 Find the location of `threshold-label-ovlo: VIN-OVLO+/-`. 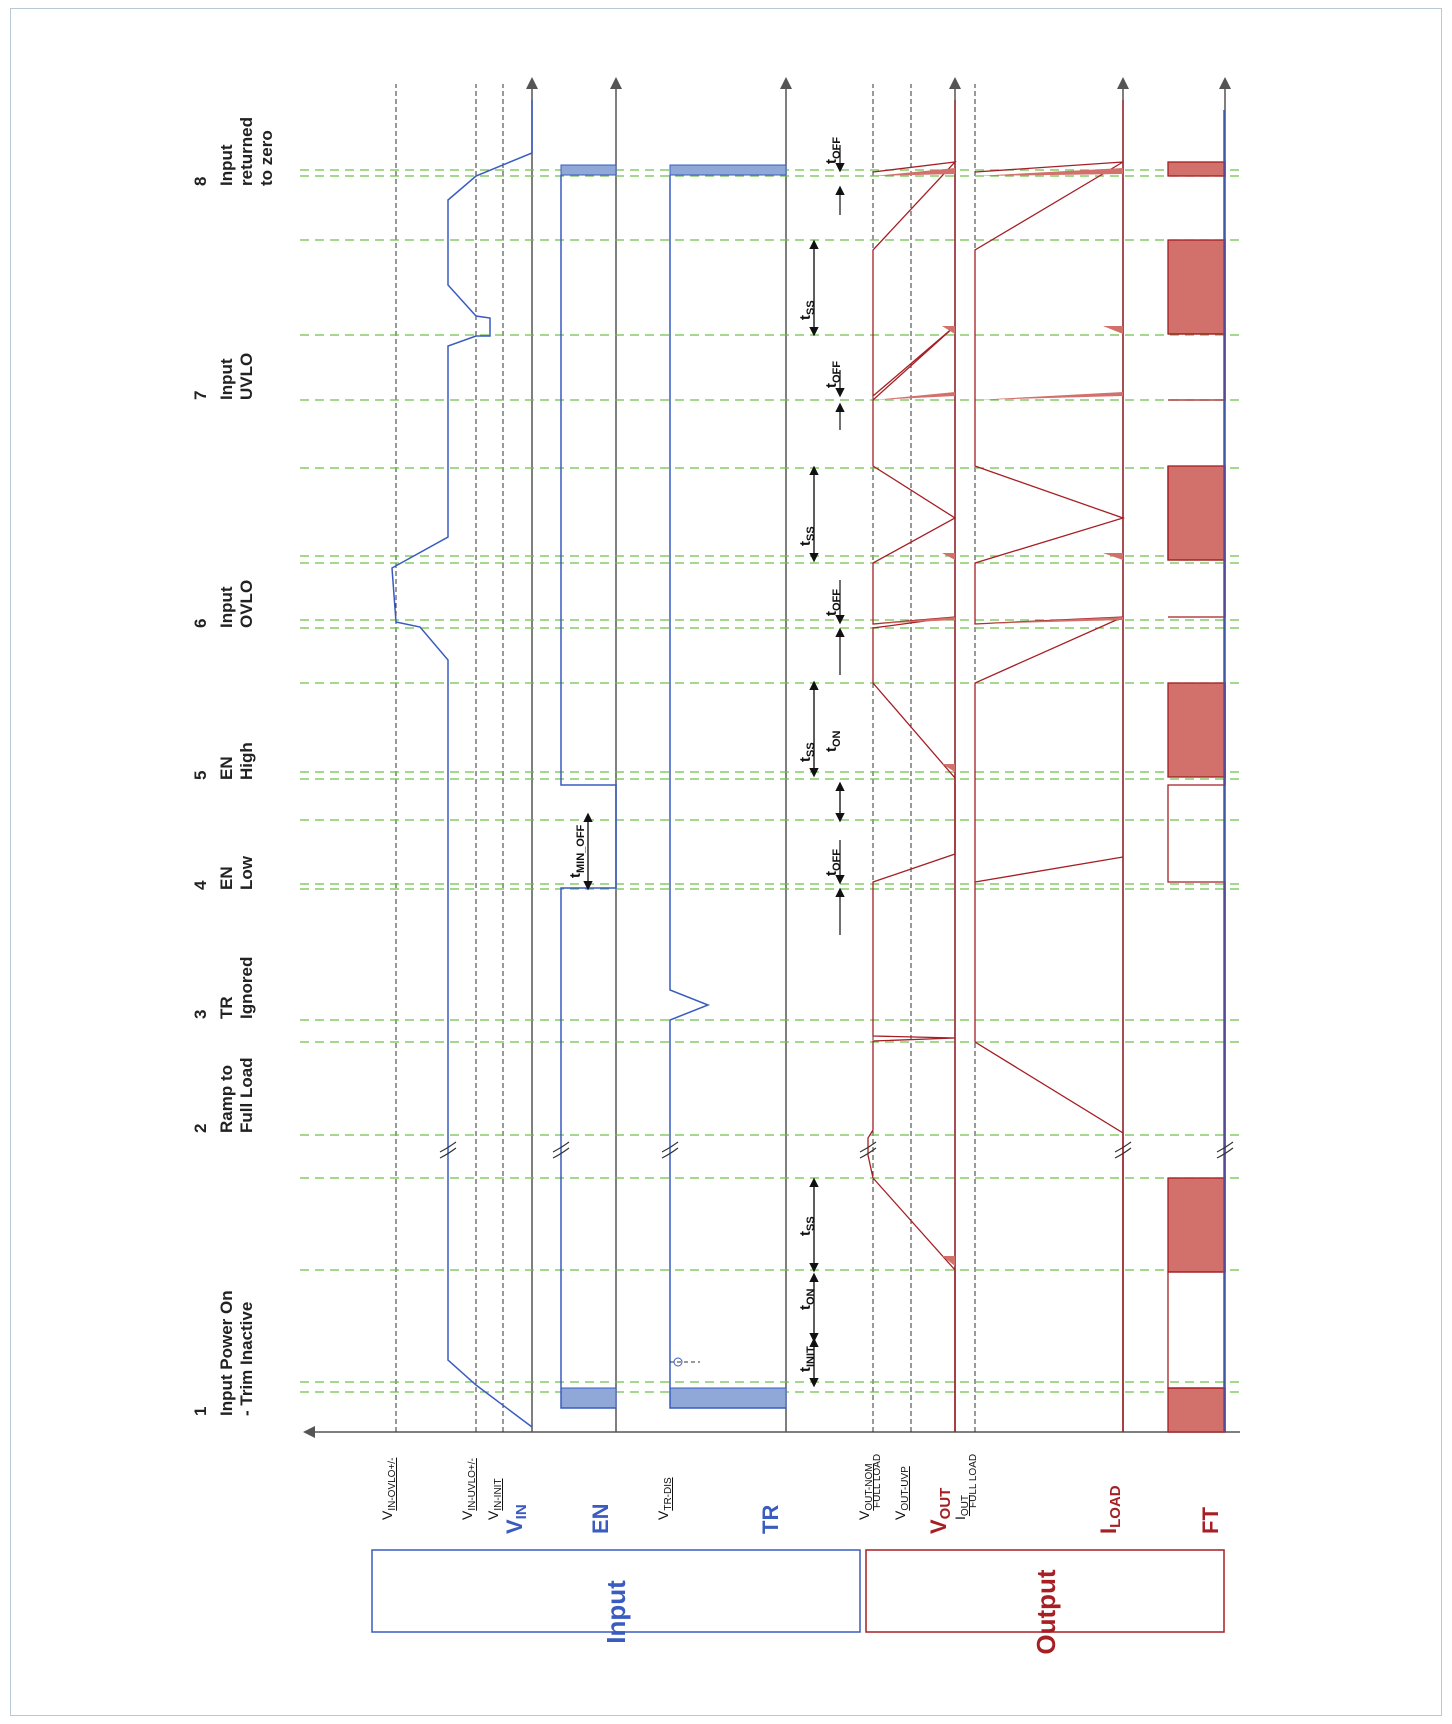

threshold-label-ovlo: VIN-OVLO+/- is located at coordinates (388, 1489).